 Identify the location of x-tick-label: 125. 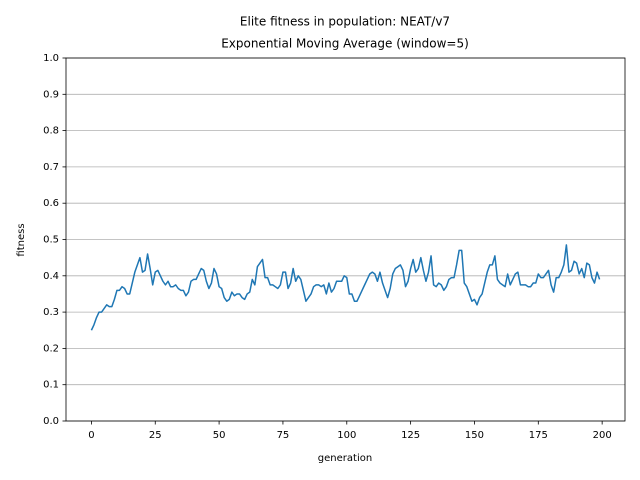
(410, 435).